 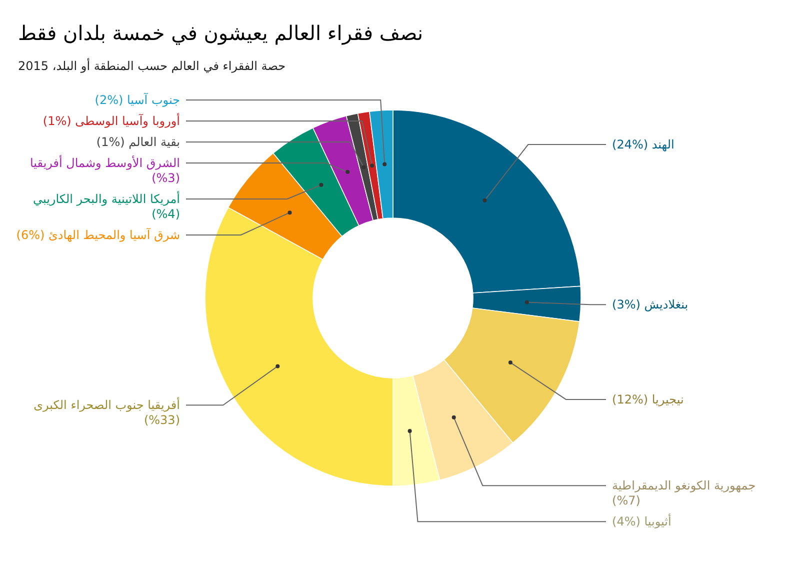 What do you see at coordinates (137, 99) in the screenshot?
I see `slice-label: جنوب آسيا (%2)` at bounding box center [137, 99].